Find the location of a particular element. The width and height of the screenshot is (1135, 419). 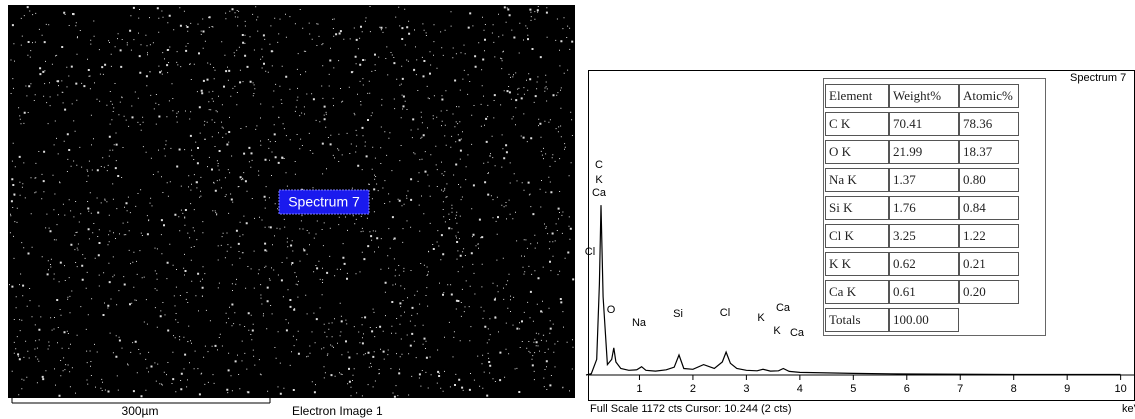

spot-label: Spectrum 7 is located at coordinates (324, 202).